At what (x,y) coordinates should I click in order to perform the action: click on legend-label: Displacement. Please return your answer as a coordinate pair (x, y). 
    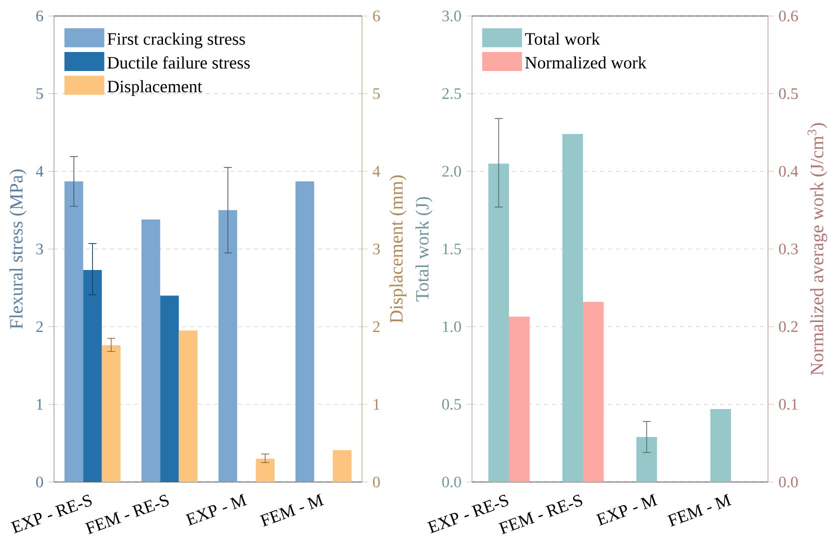
    Looking at the image, I should click on (154, 88).